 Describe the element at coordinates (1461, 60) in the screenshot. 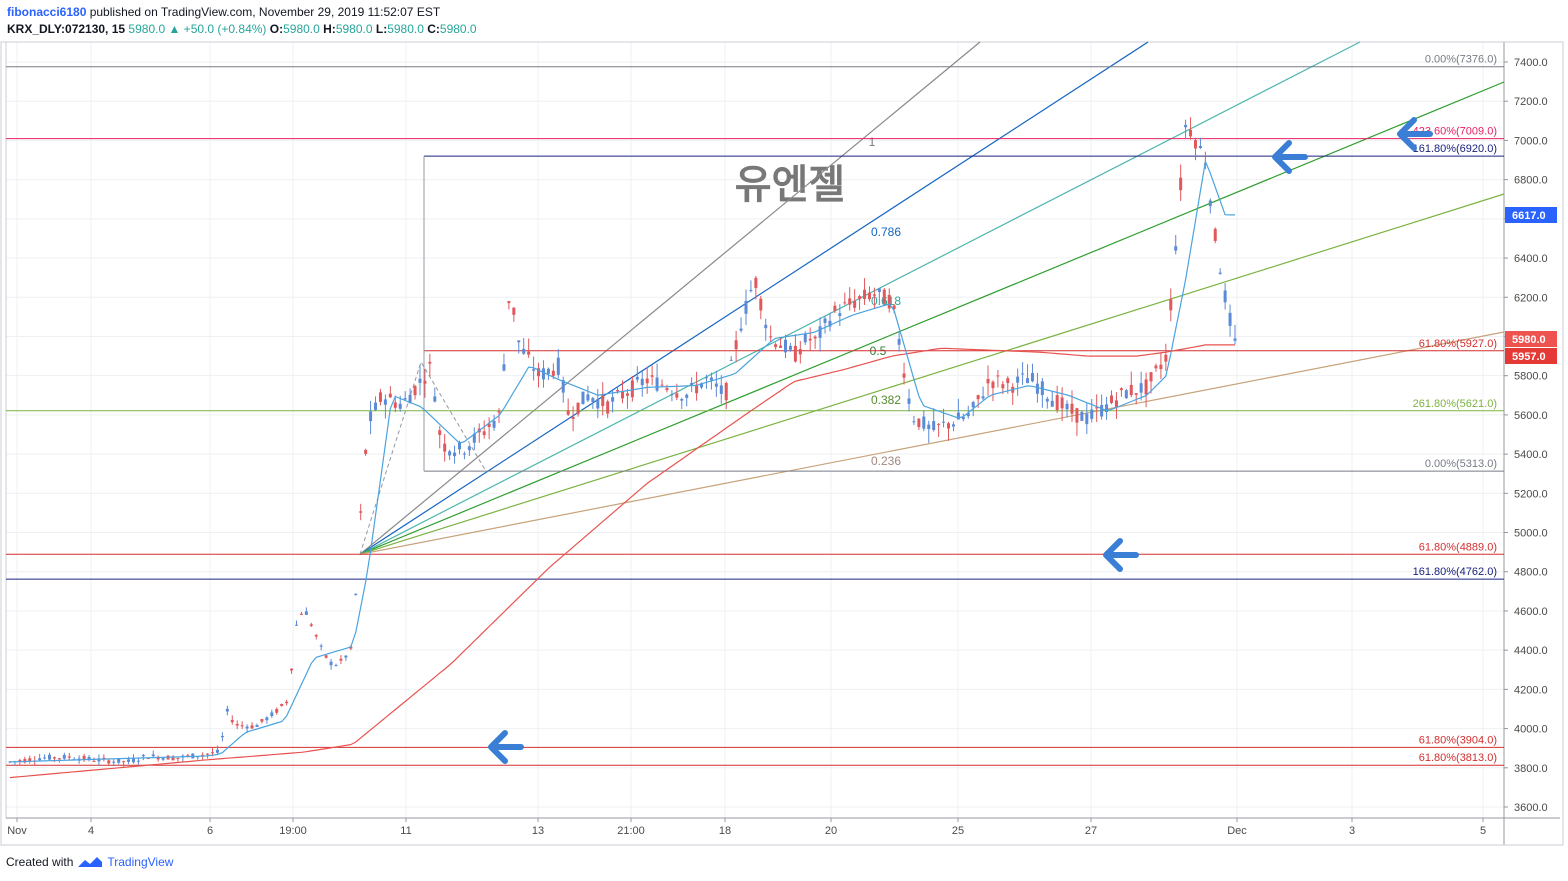

I see `fib-level-label: 0.00%(7376.0)` at that location.